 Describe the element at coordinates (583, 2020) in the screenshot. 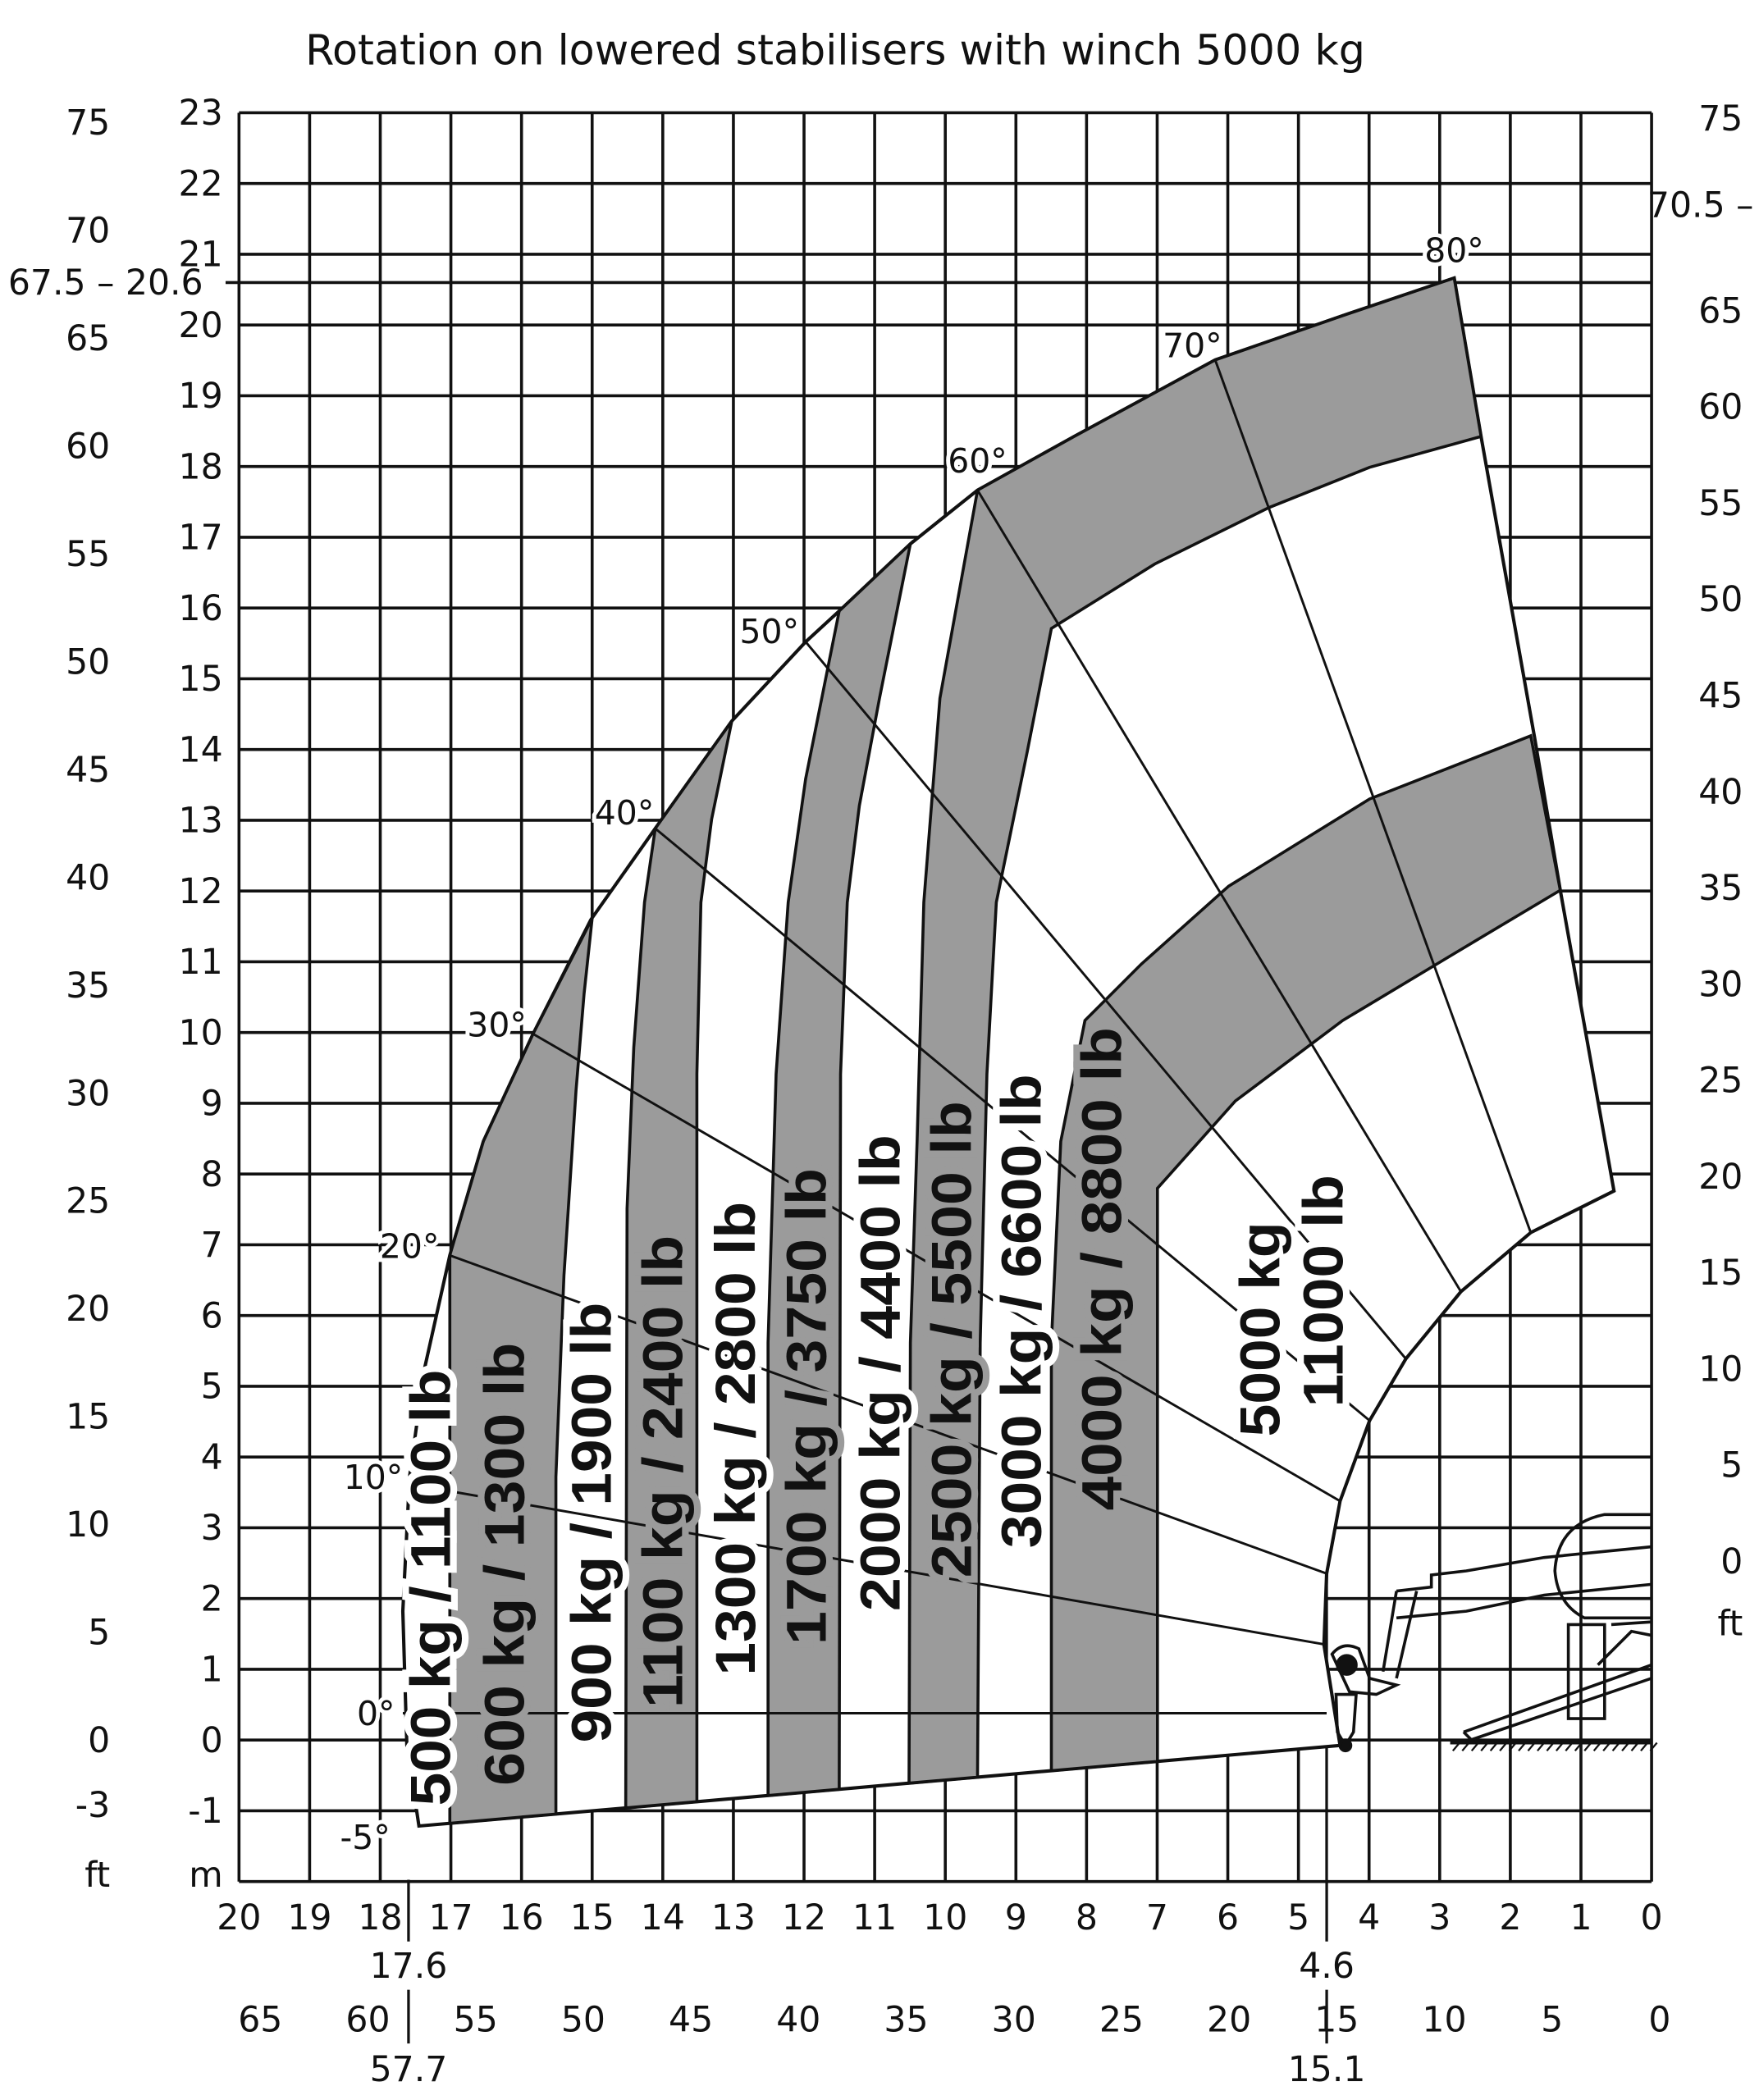

I see `x-tick-ft: 50` at that location.